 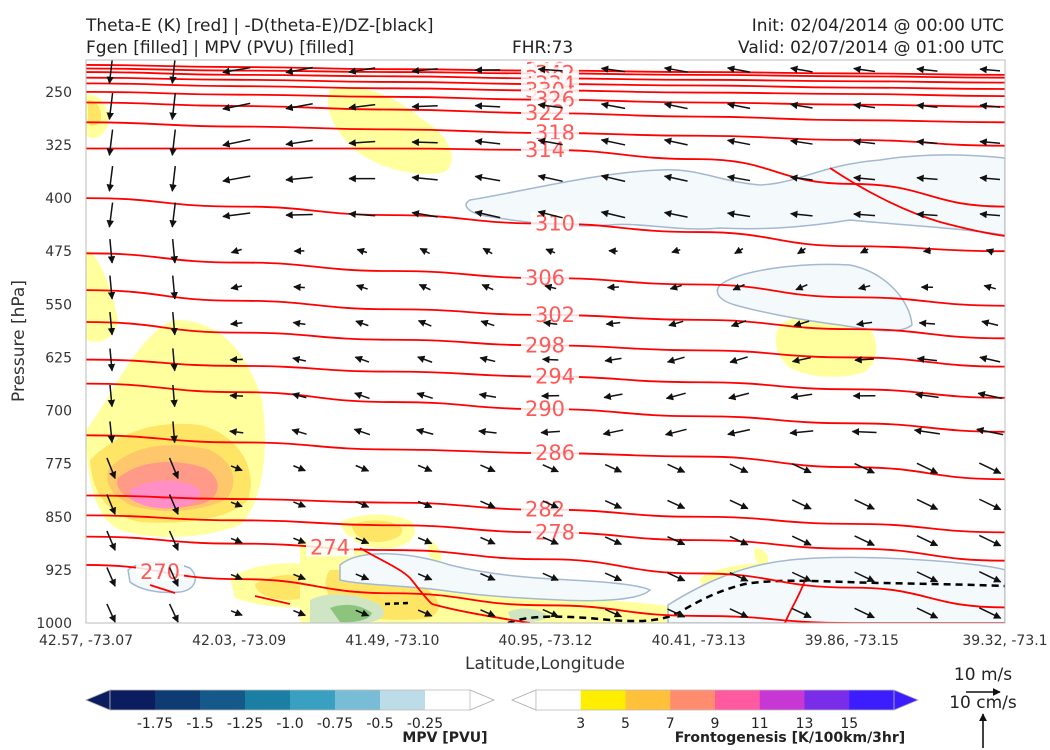 I want to click on x-tick-label: 42.03, -73.09, so click(x=239, y=641).